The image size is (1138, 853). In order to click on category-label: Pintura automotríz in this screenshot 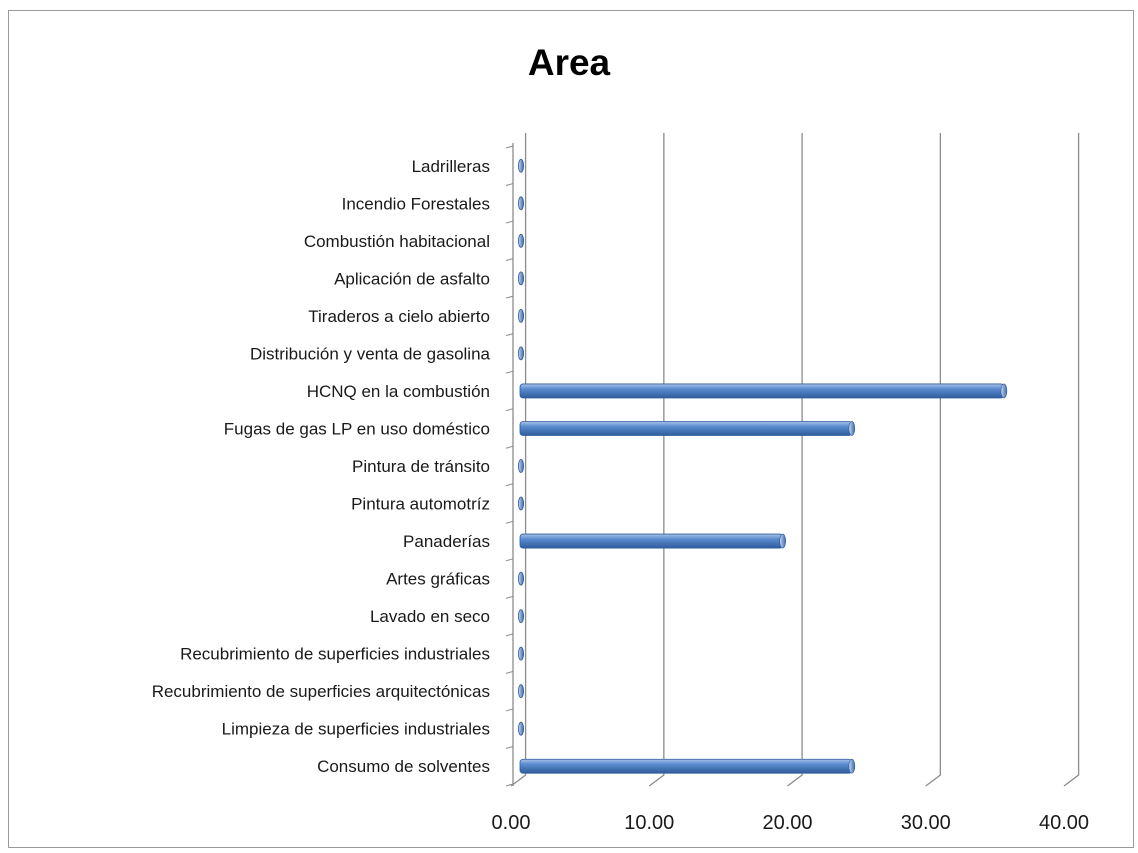, I will do `click(420, 504)`.